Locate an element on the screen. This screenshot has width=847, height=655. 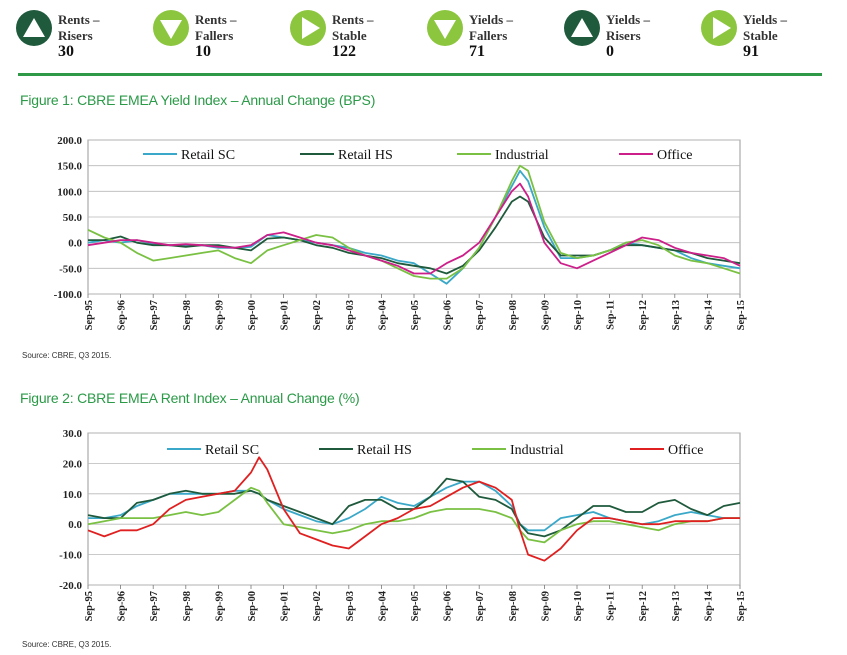
figure-2-source: Source: CBRE, Q3 2015. is located at coordinates (67, 644).